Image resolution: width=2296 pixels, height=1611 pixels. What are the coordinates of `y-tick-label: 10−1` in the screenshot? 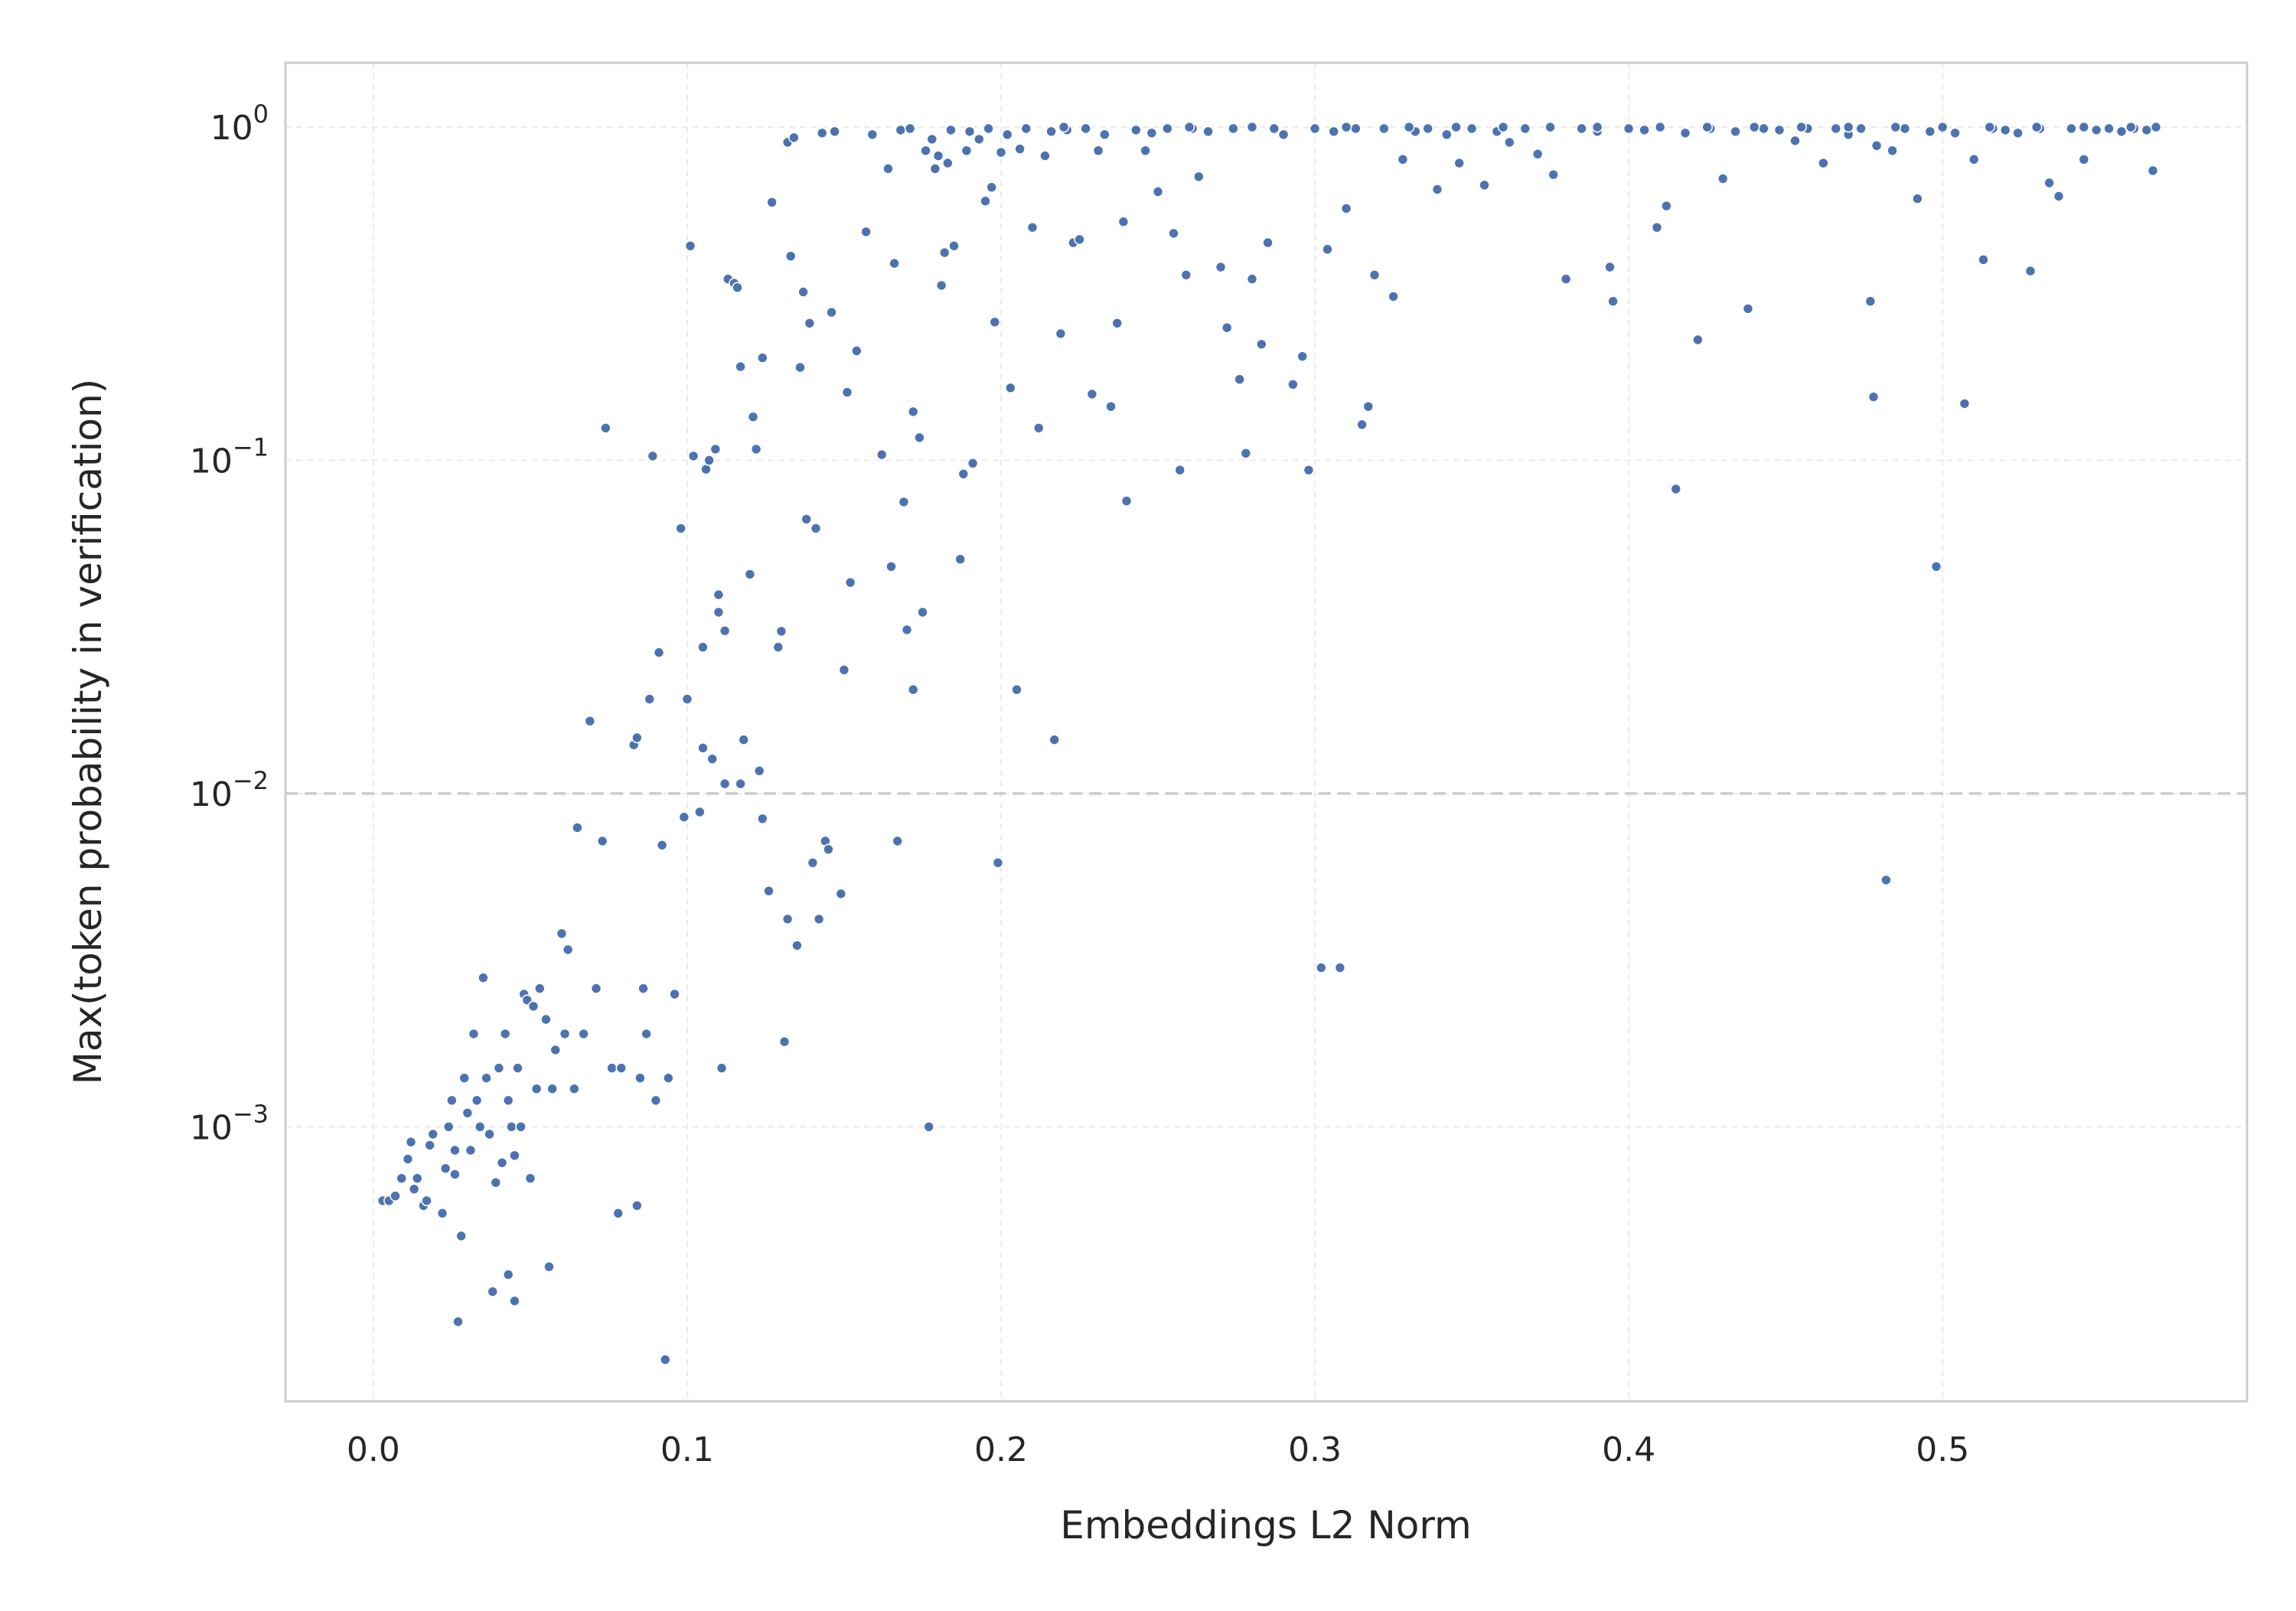 It's located at (229, 456).